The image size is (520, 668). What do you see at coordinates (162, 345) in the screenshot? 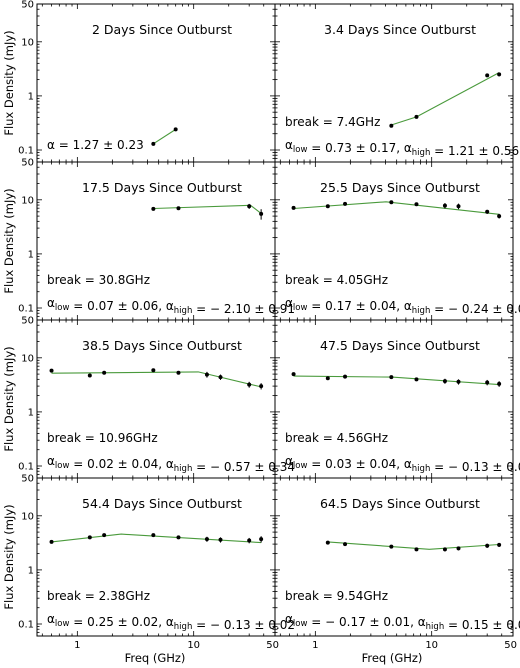
I see `panel-title: 38.5 Days Since Outburst` at bounding box center [162, 345].